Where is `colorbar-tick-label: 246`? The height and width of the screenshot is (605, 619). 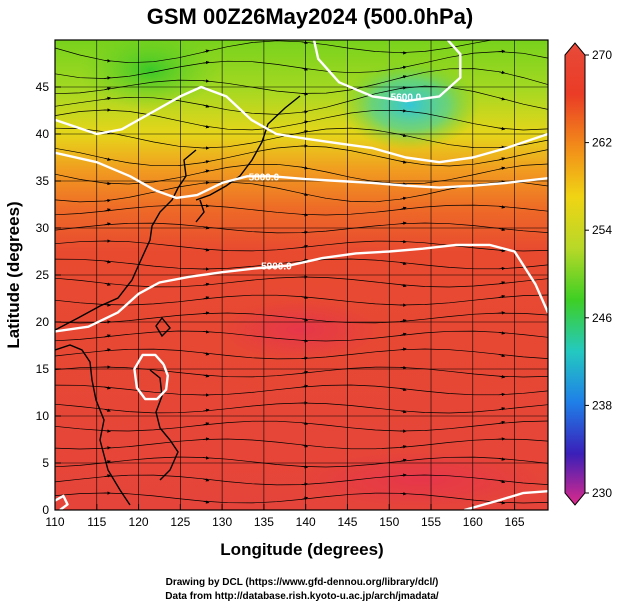 colorbar-tick-label: 246 is located at coordinates (602, 318).